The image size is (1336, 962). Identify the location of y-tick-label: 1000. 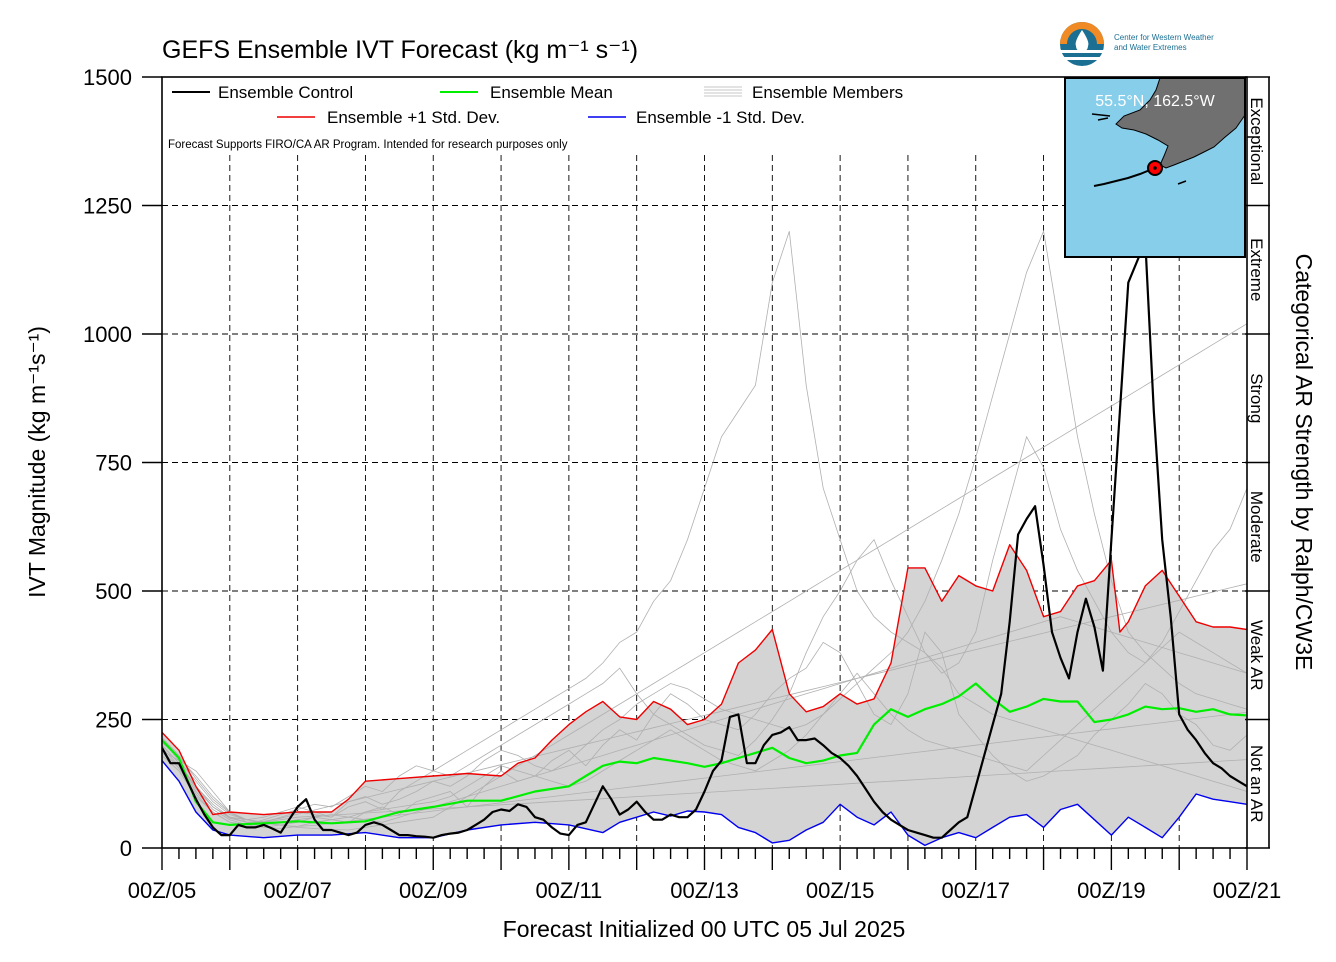
(107, 334).